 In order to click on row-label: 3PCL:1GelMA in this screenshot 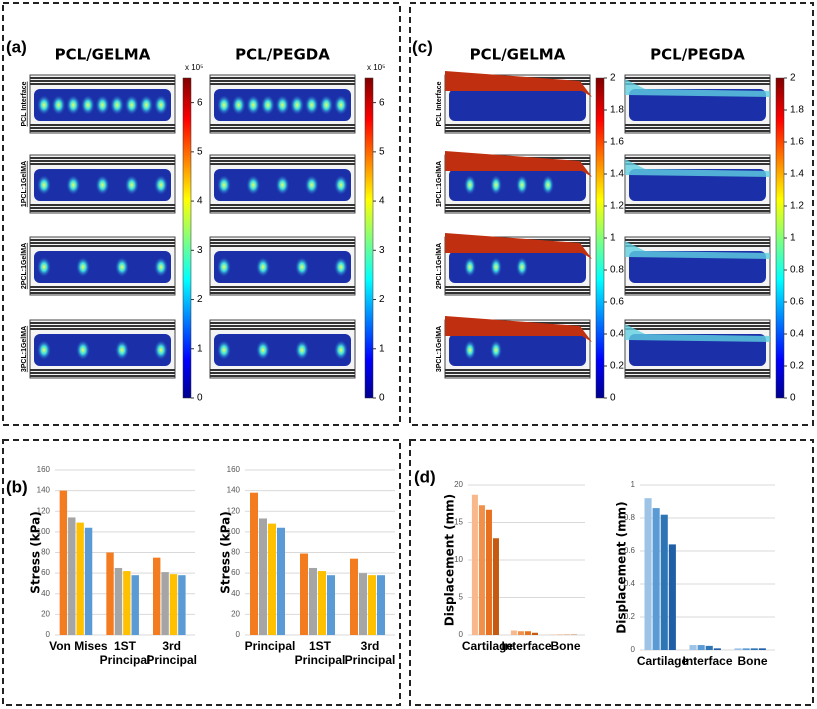, I will do `click(24, 349)`.